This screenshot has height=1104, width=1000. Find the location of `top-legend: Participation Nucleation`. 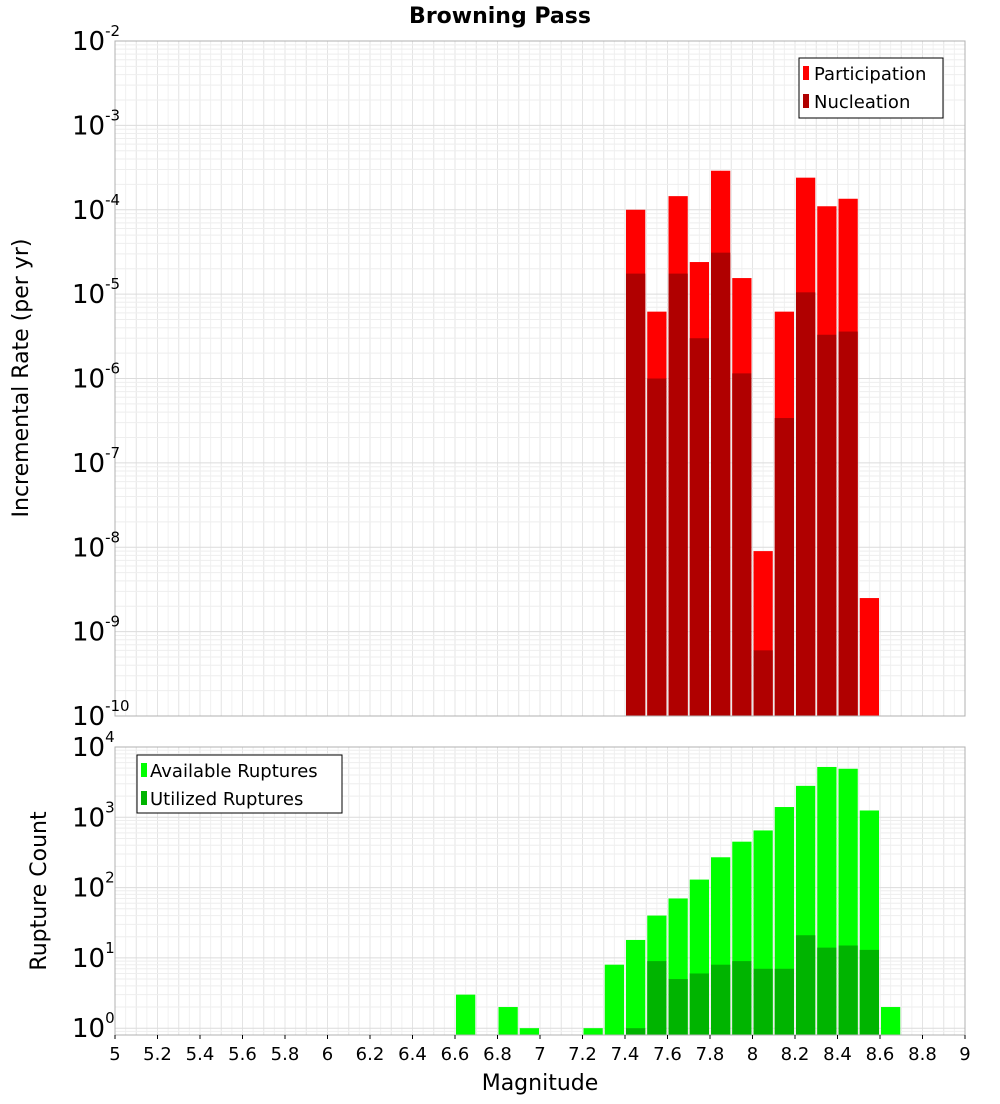

top-legend: Participation Nucleation is located at coordinates (871, 88).